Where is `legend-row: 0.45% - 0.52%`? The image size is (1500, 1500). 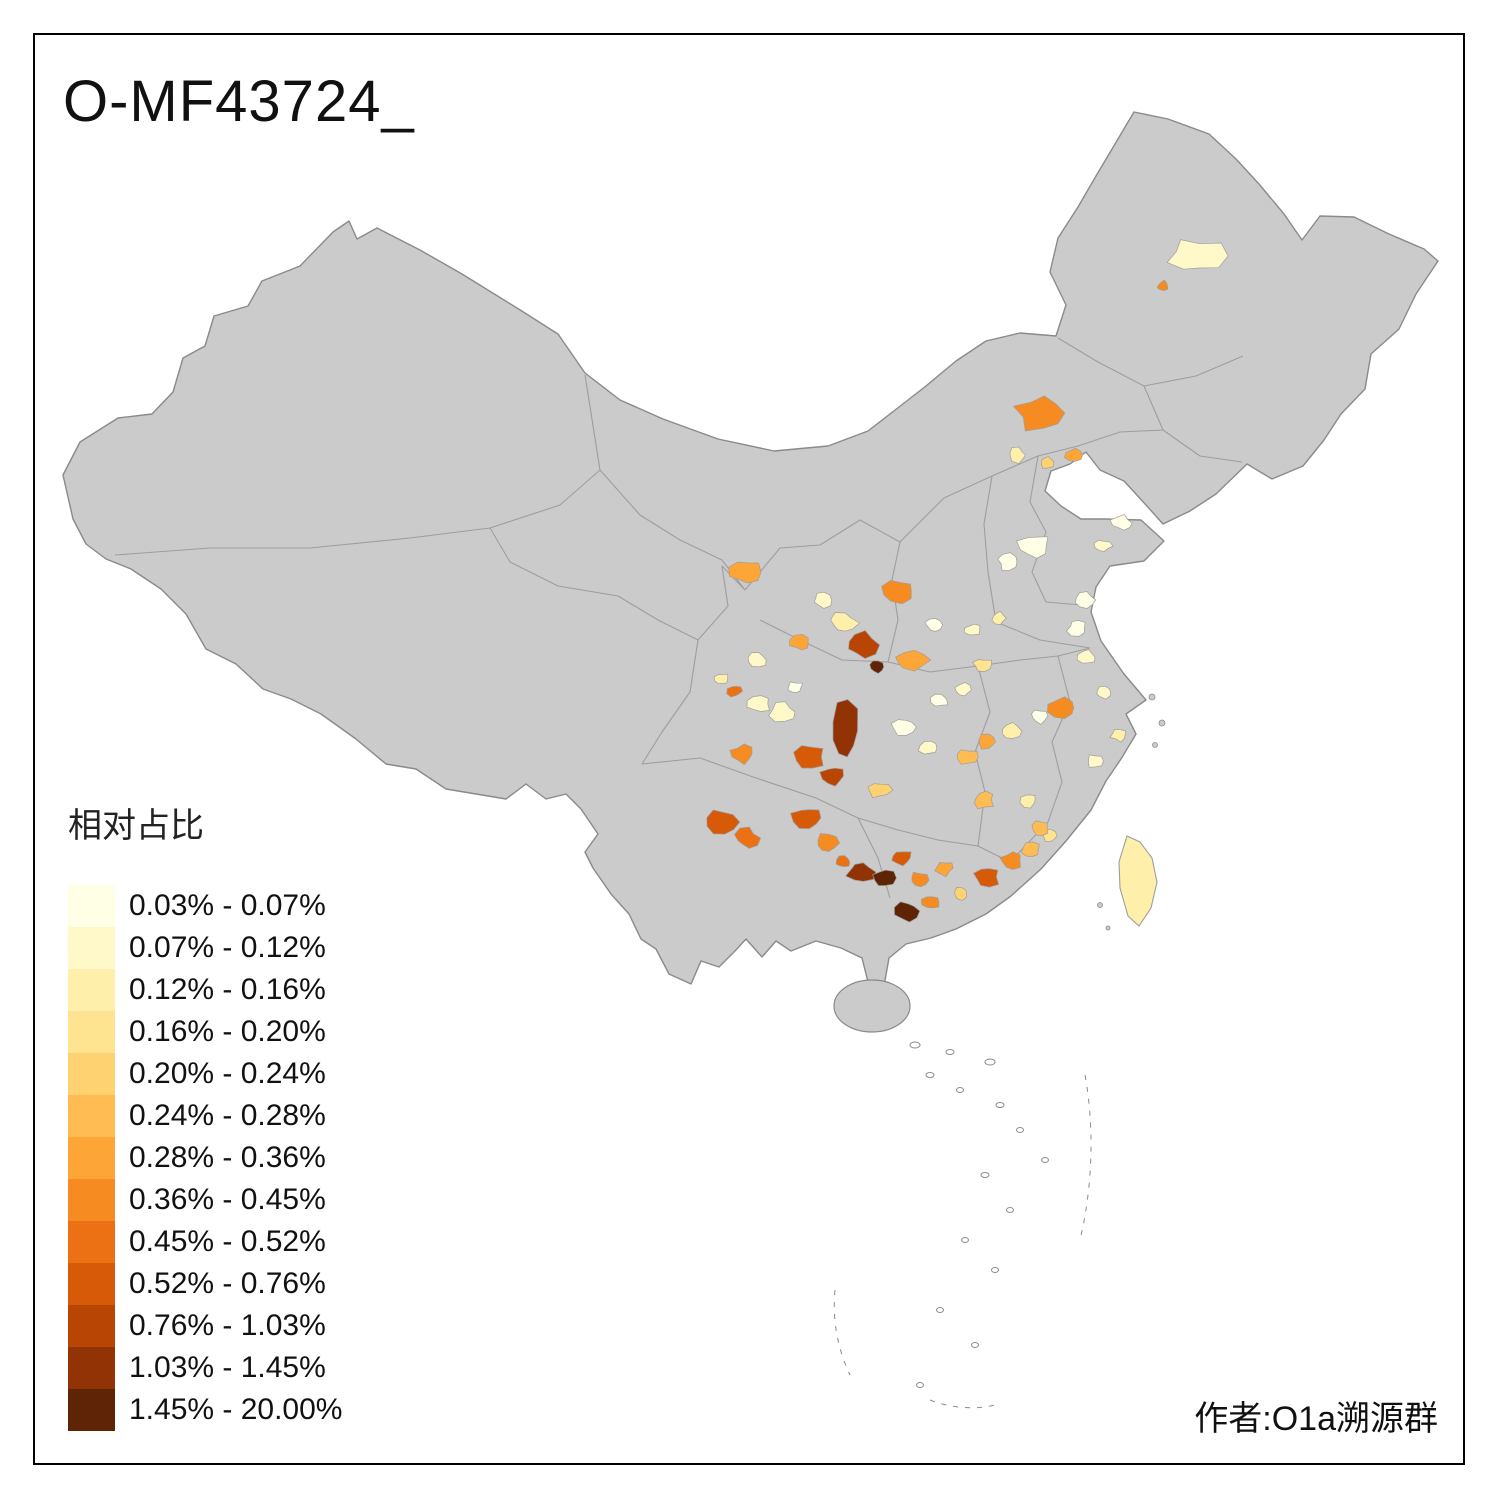 legend-row: 0.45% - 0.52% is located at coordinates (205, 1242).